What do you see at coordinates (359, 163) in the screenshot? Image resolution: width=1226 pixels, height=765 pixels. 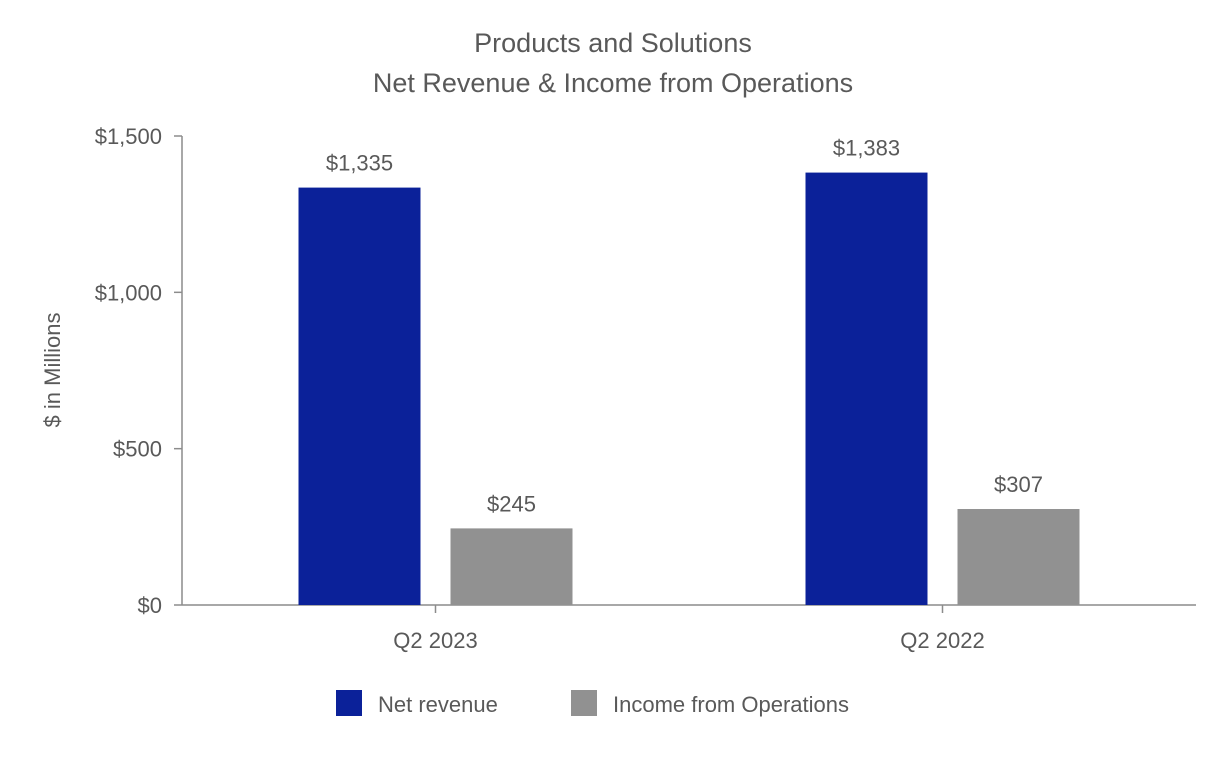 I see `data-label: $1,335` at bounding box center [359, 163].